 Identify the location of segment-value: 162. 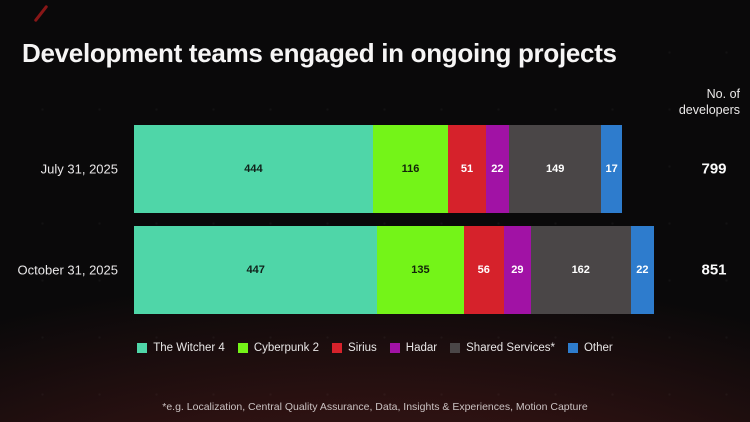
(580, 270).